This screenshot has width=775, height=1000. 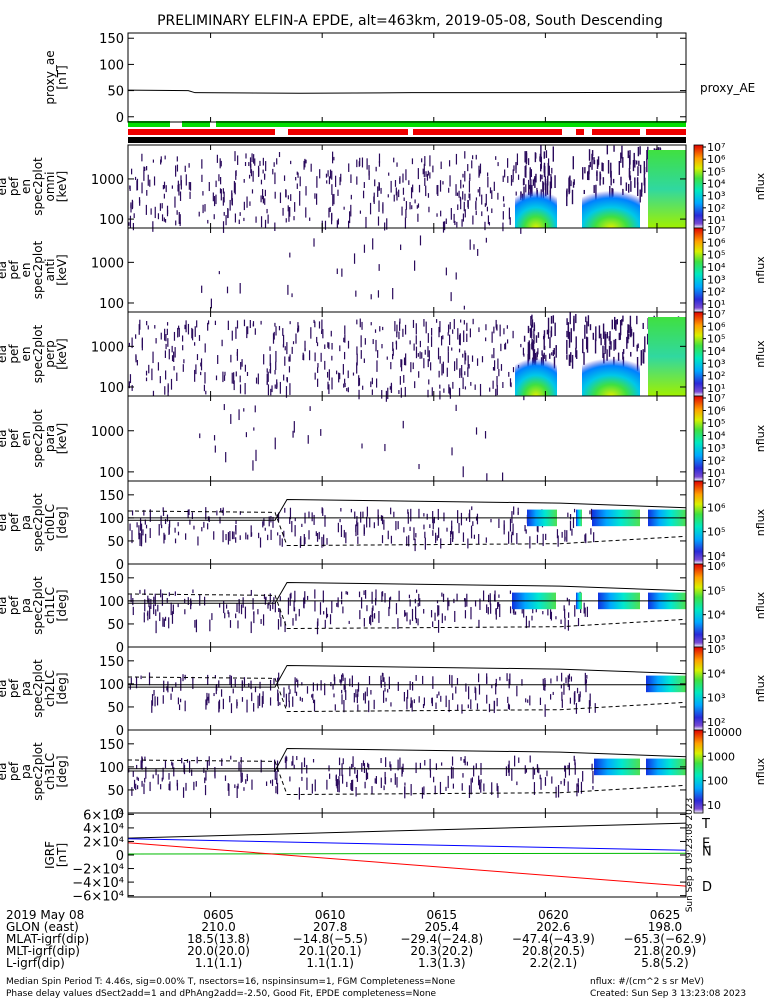 What do you see at coordinates (716, 590) in the screenshot?
I see `colorbar-tick-label: 10⁵` at bounding box center [716, 590].